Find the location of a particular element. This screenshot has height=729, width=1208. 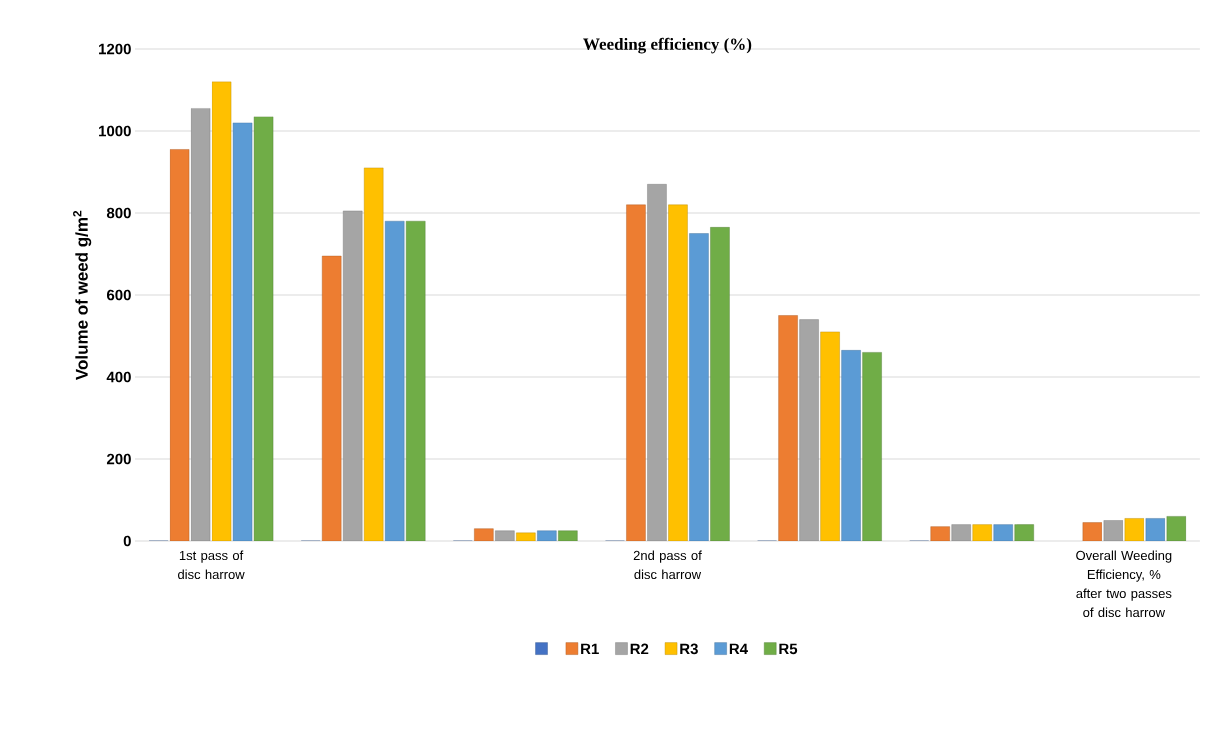

legend-label: R1 is located at coordinates (590, 648).